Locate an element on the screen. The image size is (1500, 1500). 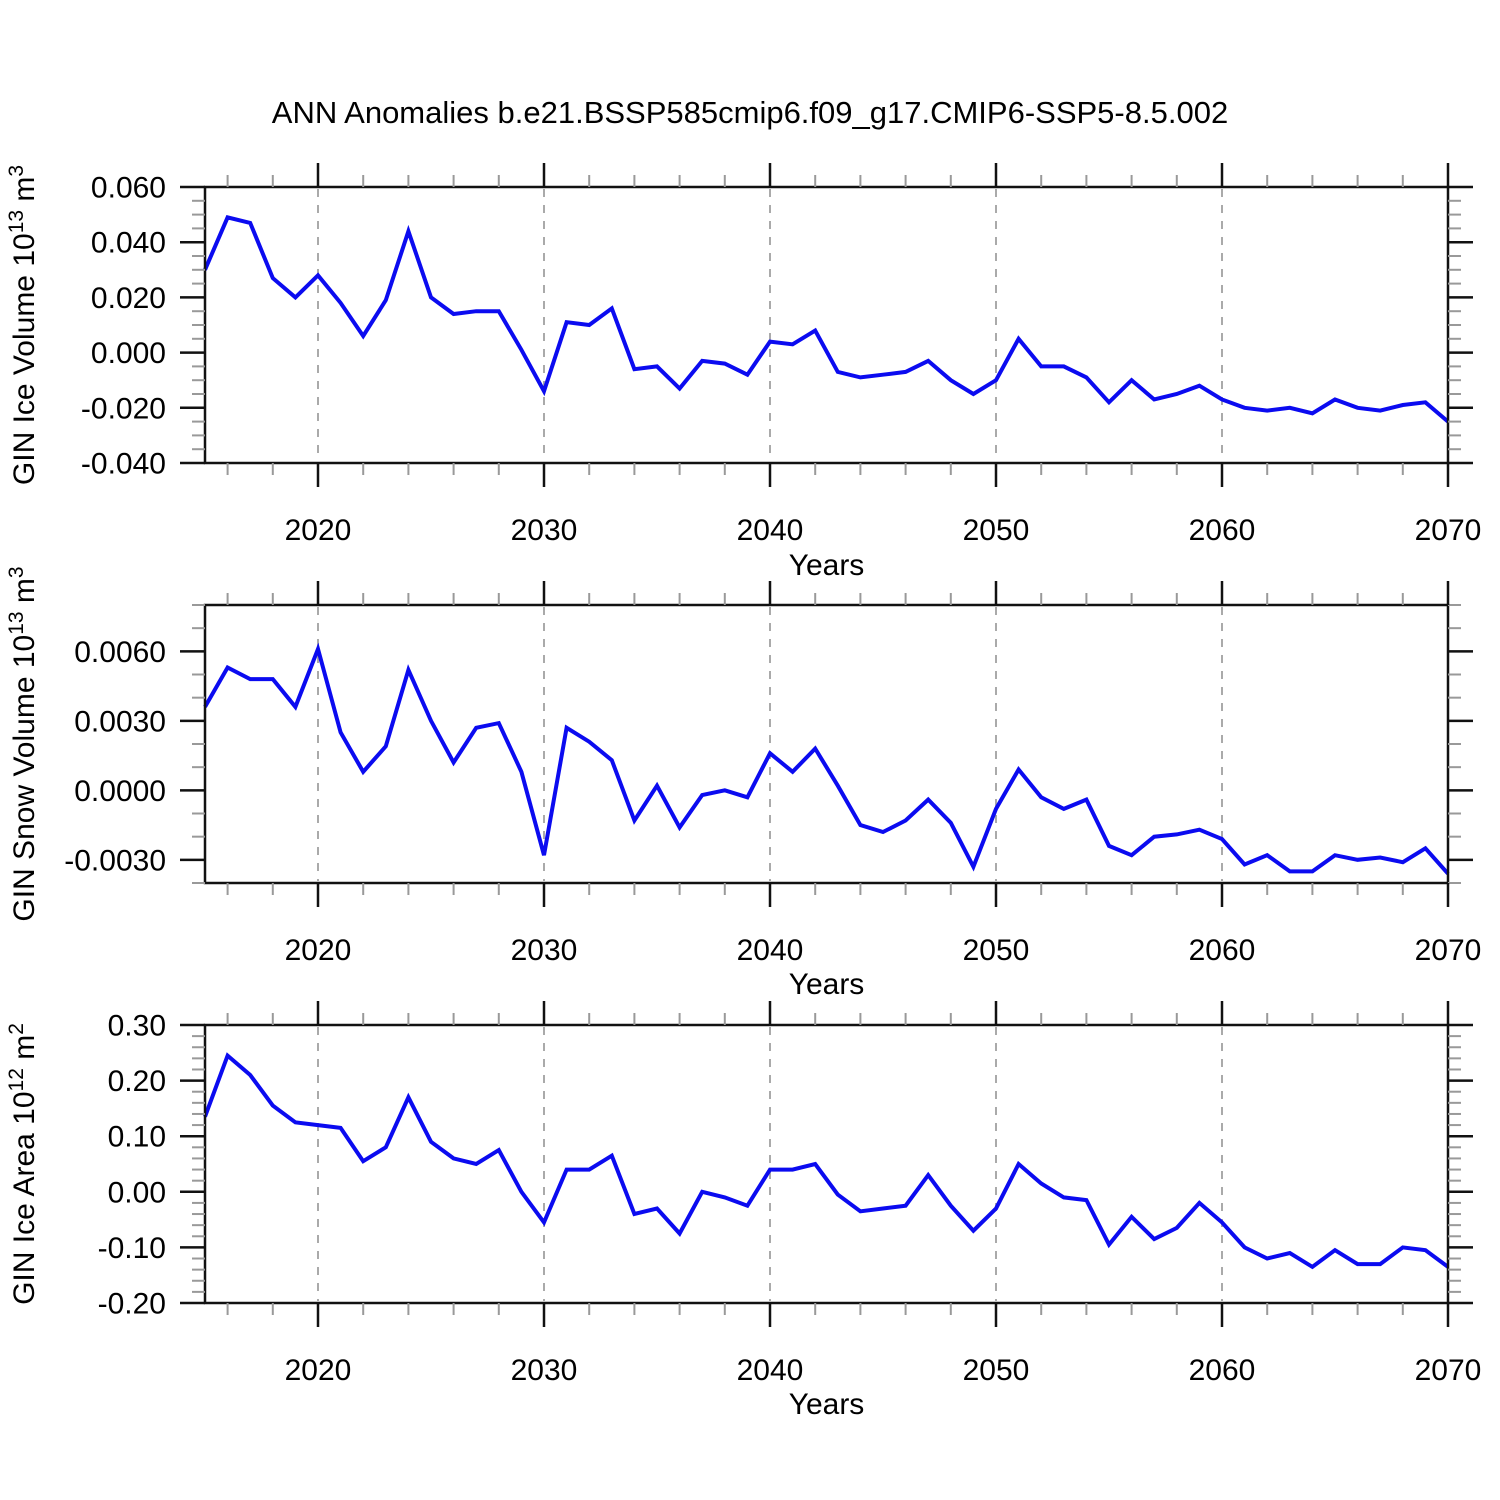
y-axis-title-text: GIN Ice Area 10 is located at coordinates (24, 1198).